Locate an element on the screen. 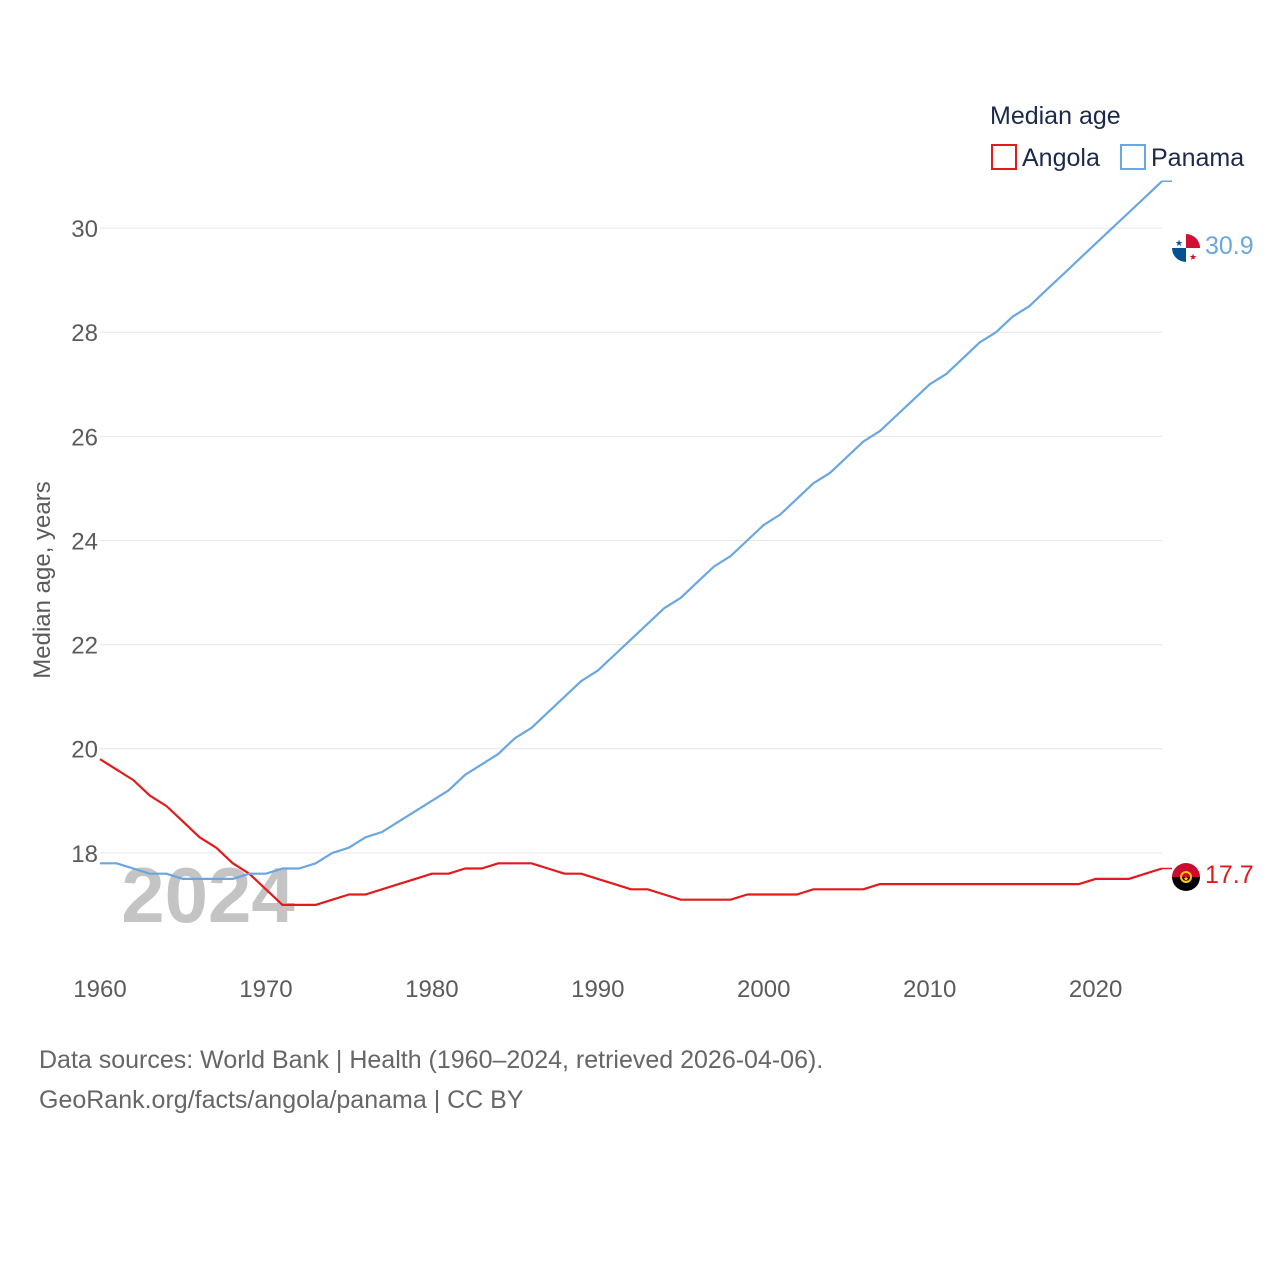  legend-swatch-angola is located at coordinates (1004, 157).